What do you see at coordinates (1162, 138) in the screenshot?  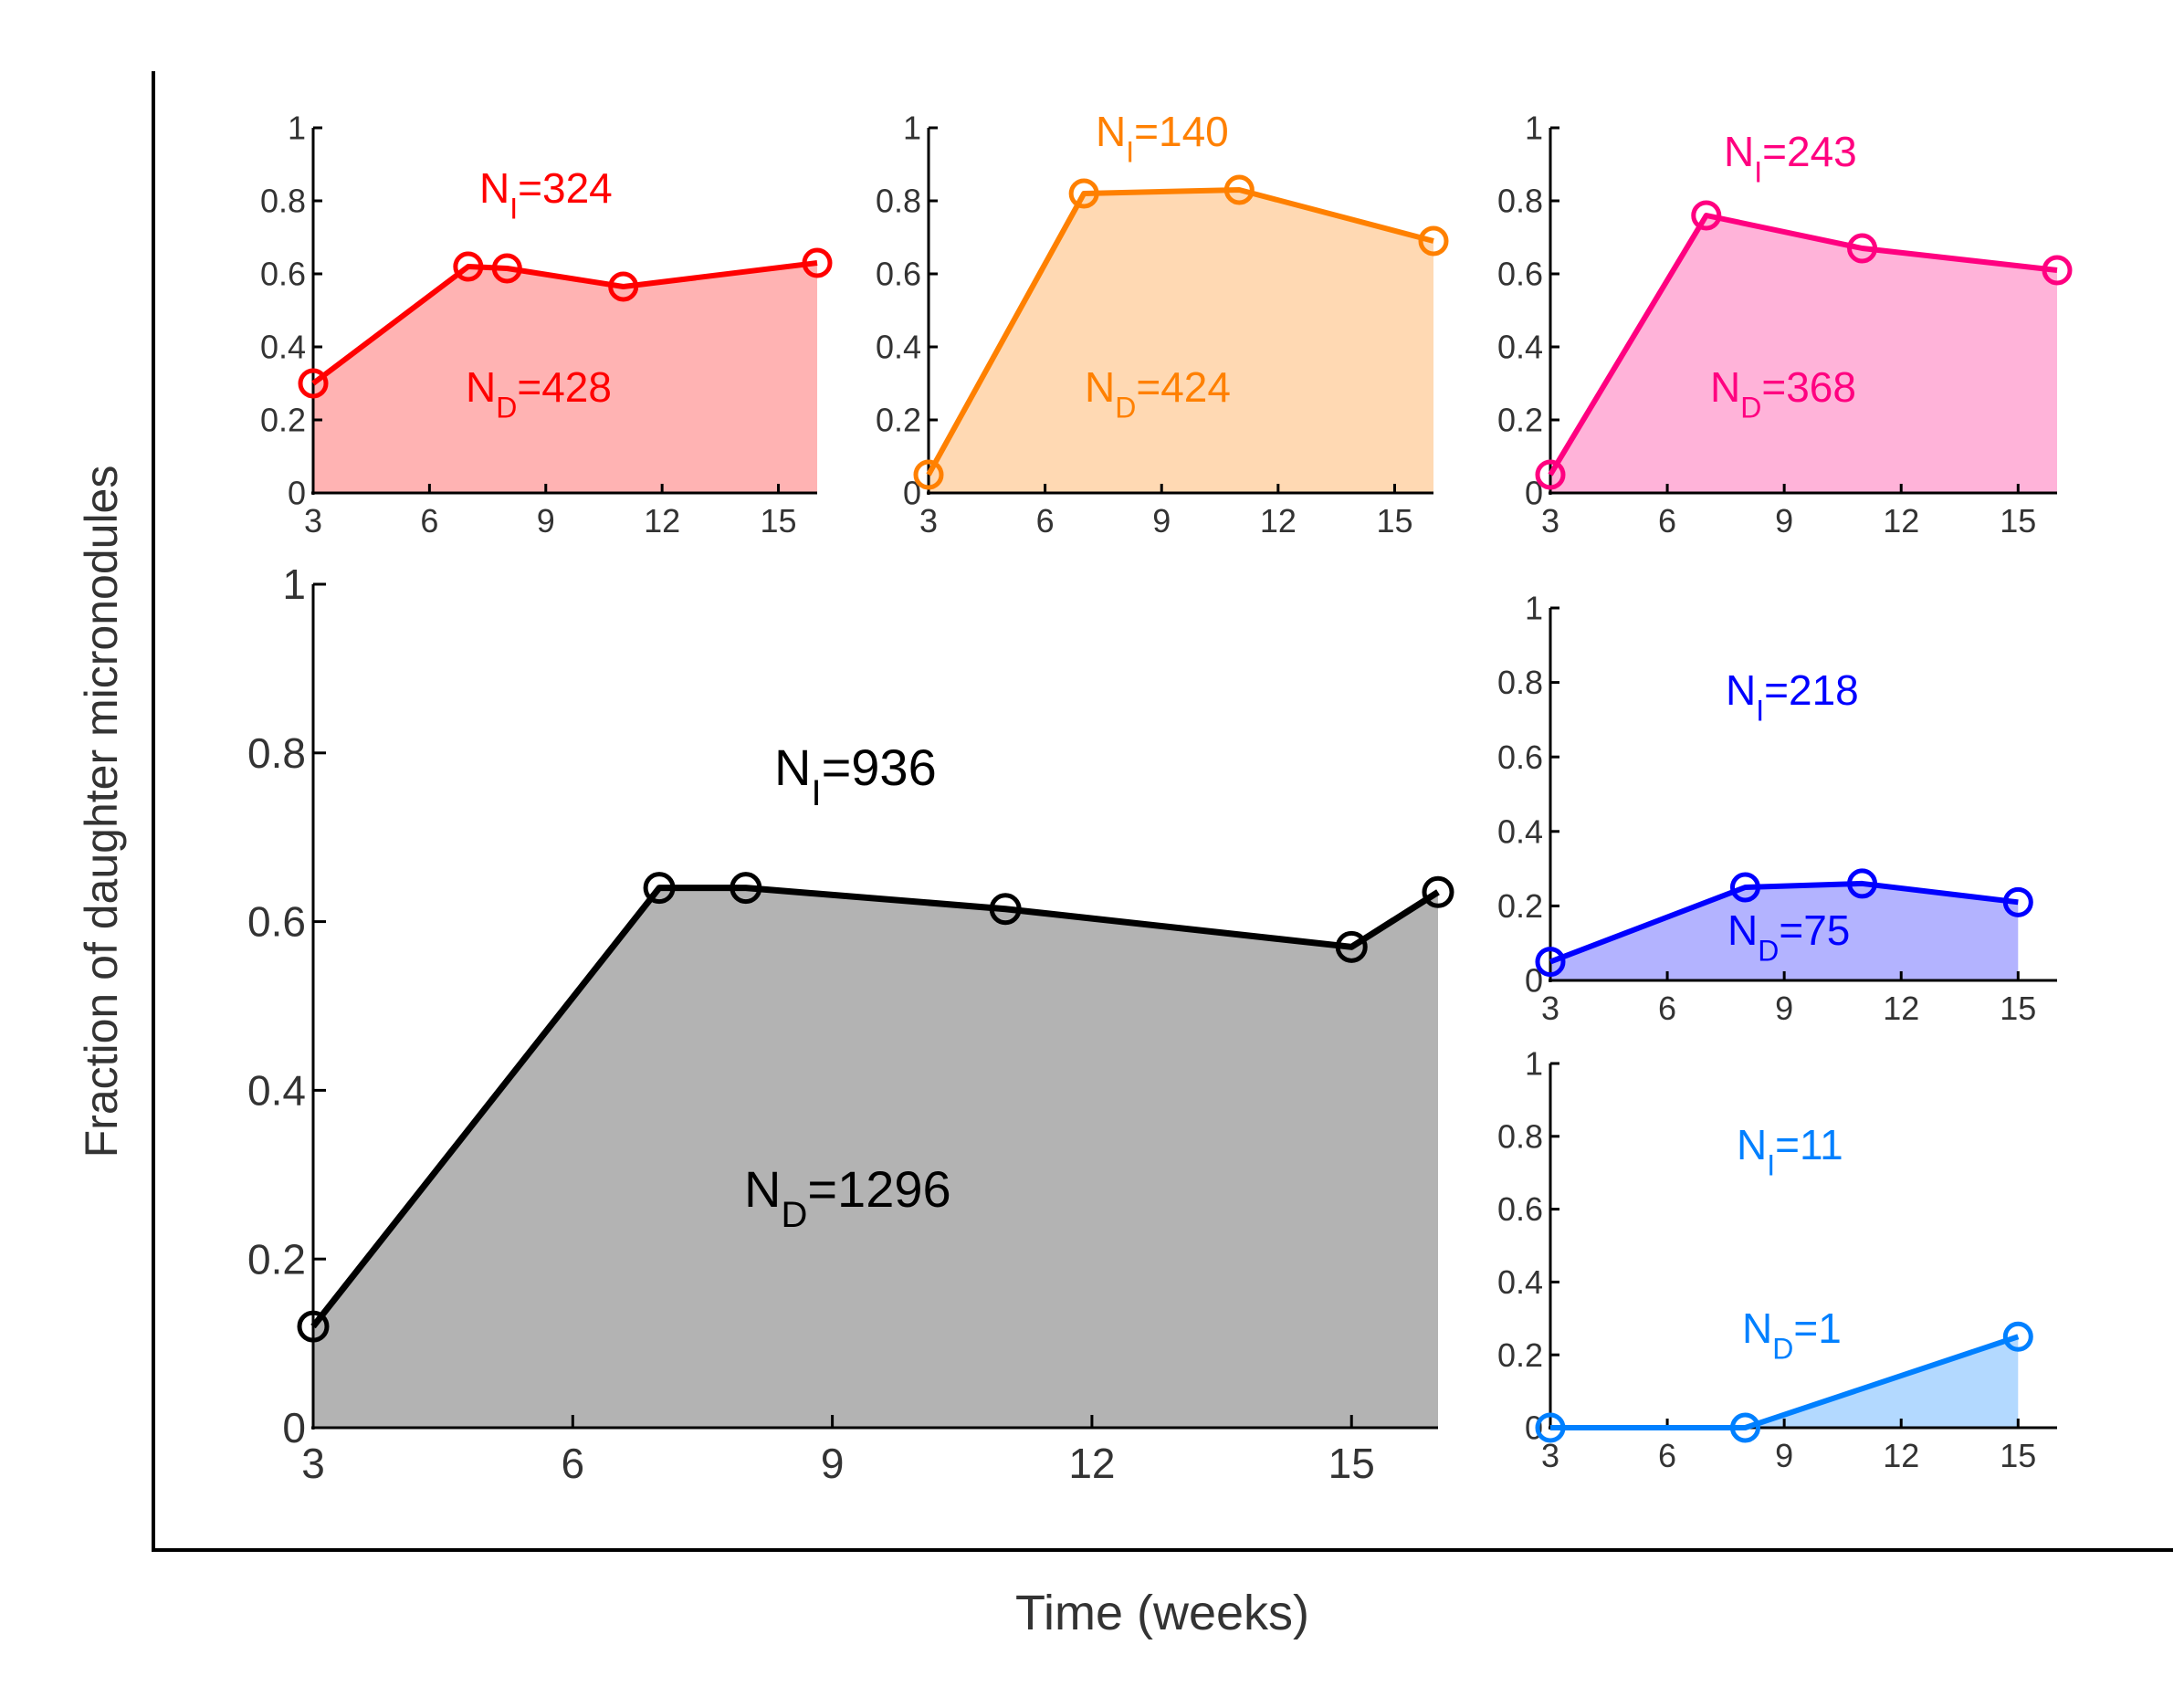 I see `ni-label: NI=140` at bounding box center [1162, 138].